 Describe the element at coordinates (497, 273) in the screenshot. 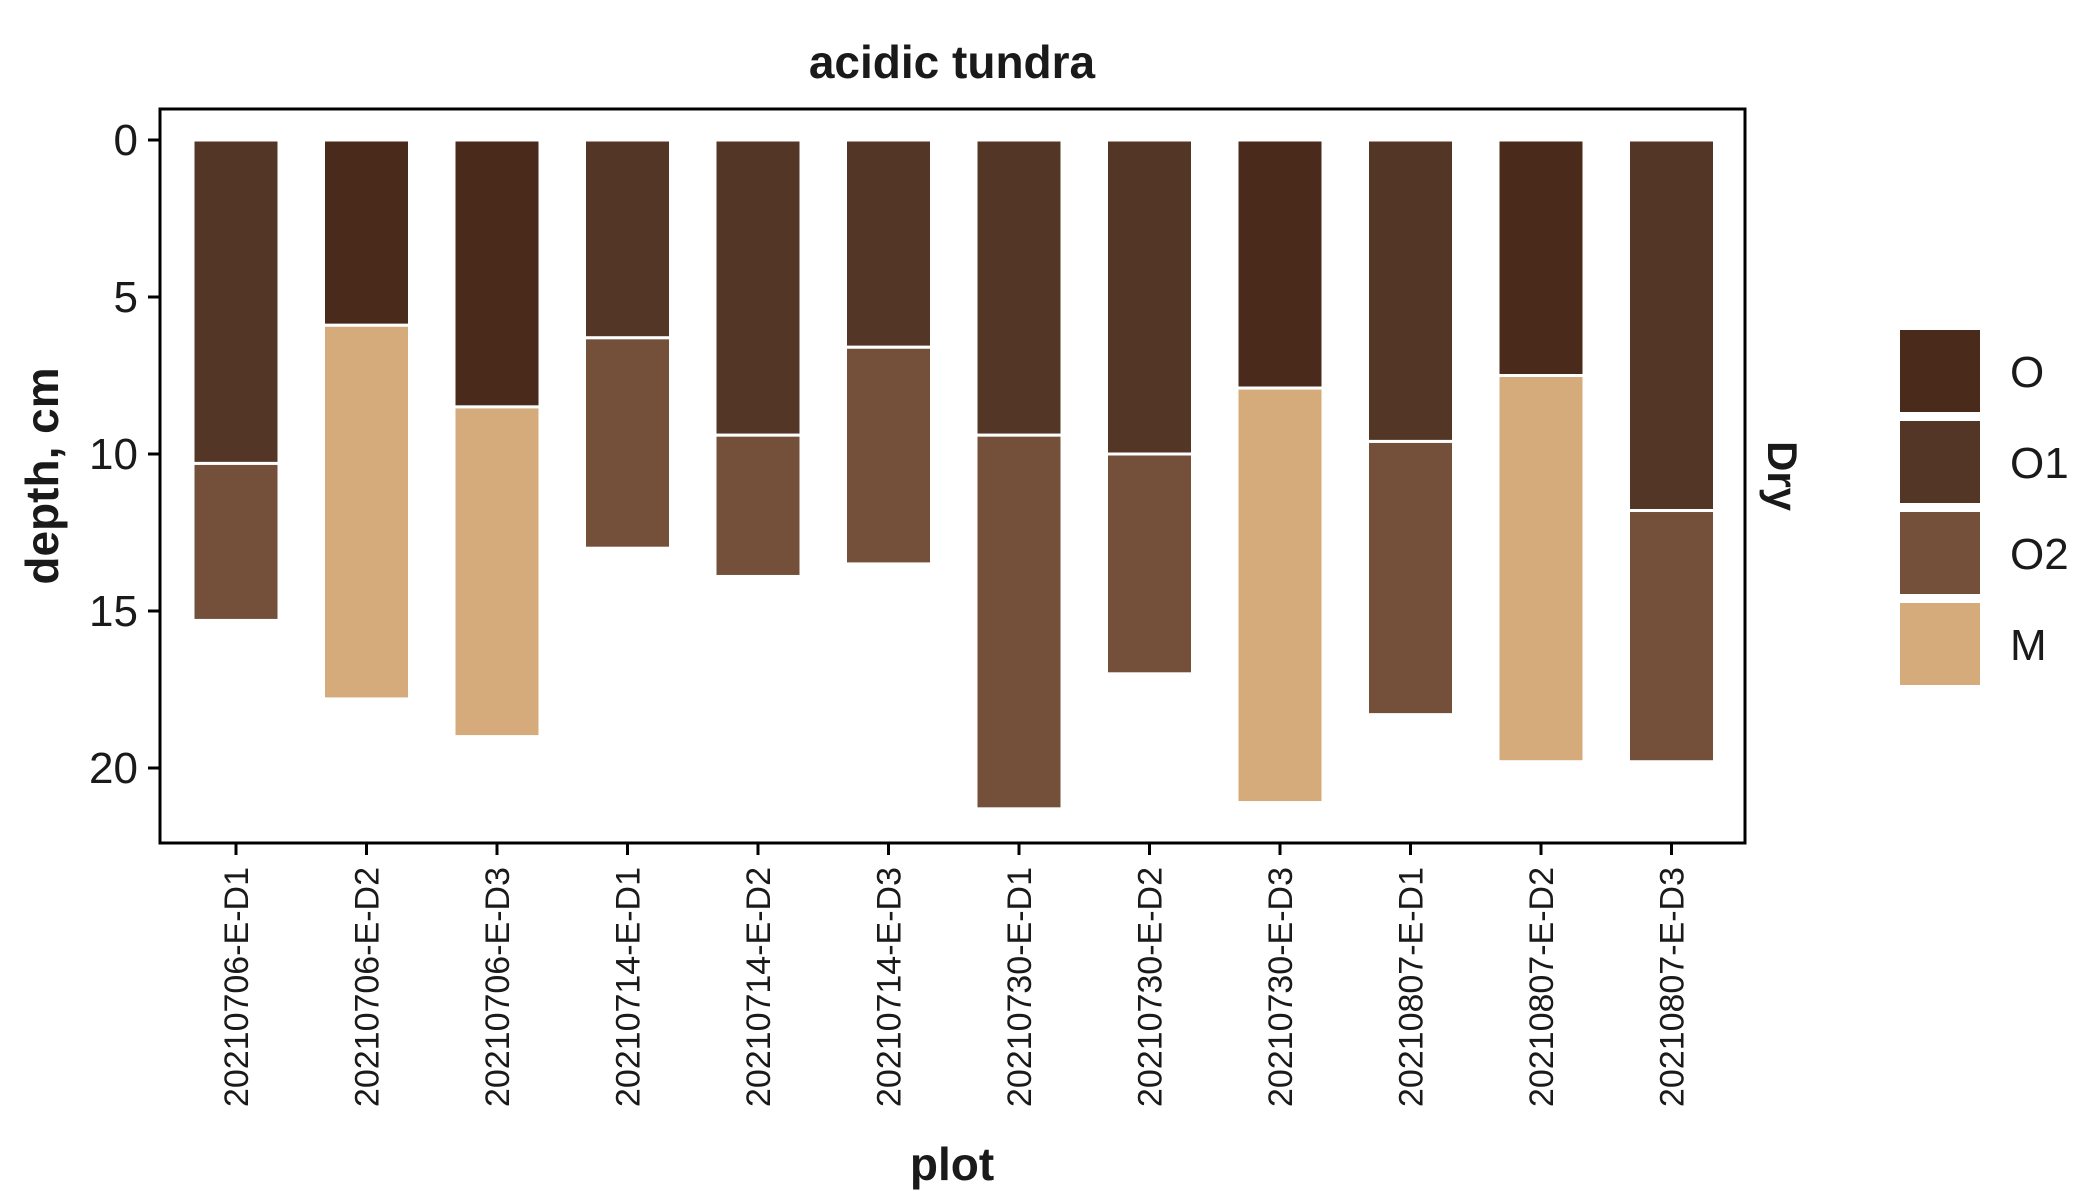

I see `bar-o-20210706-E-D3` at that location.